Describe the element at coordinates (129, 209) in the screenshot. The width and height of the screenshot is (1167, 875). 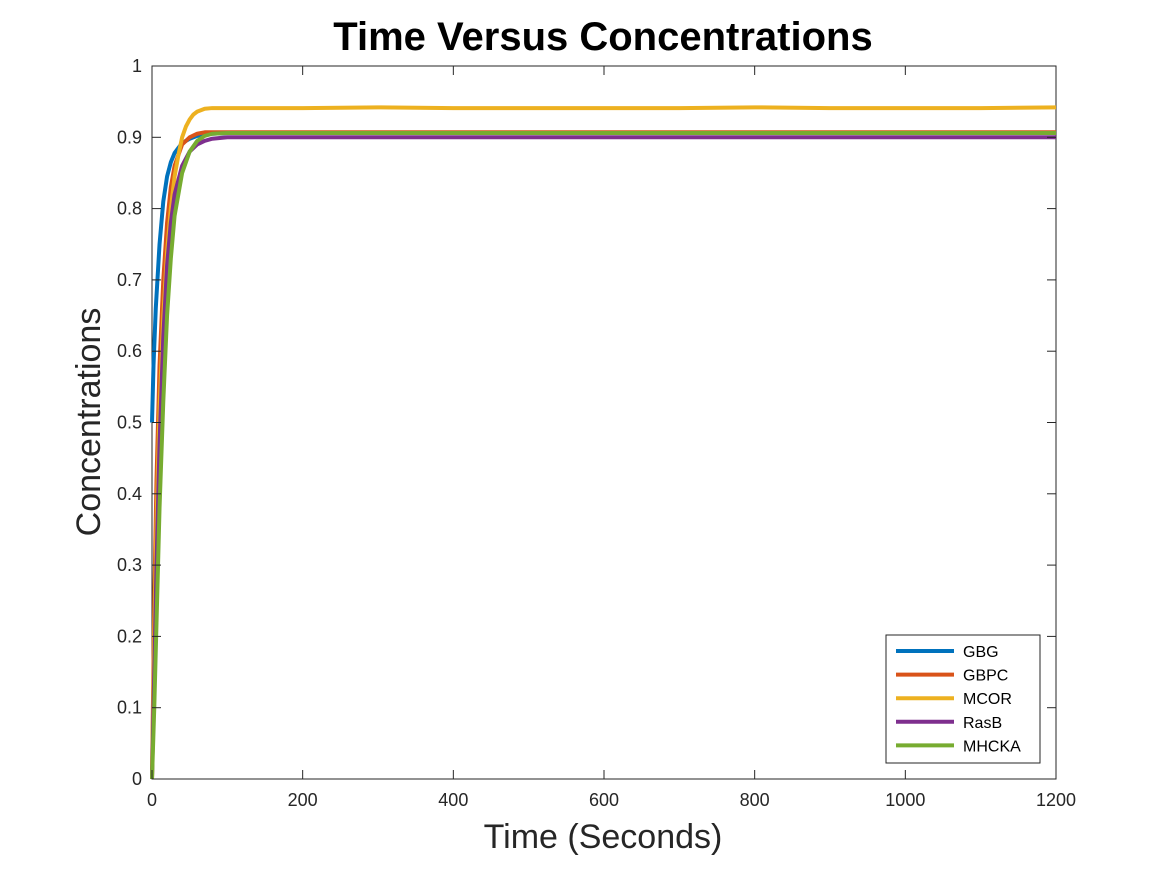
I see `y-tick-label: 0.8` at that location.